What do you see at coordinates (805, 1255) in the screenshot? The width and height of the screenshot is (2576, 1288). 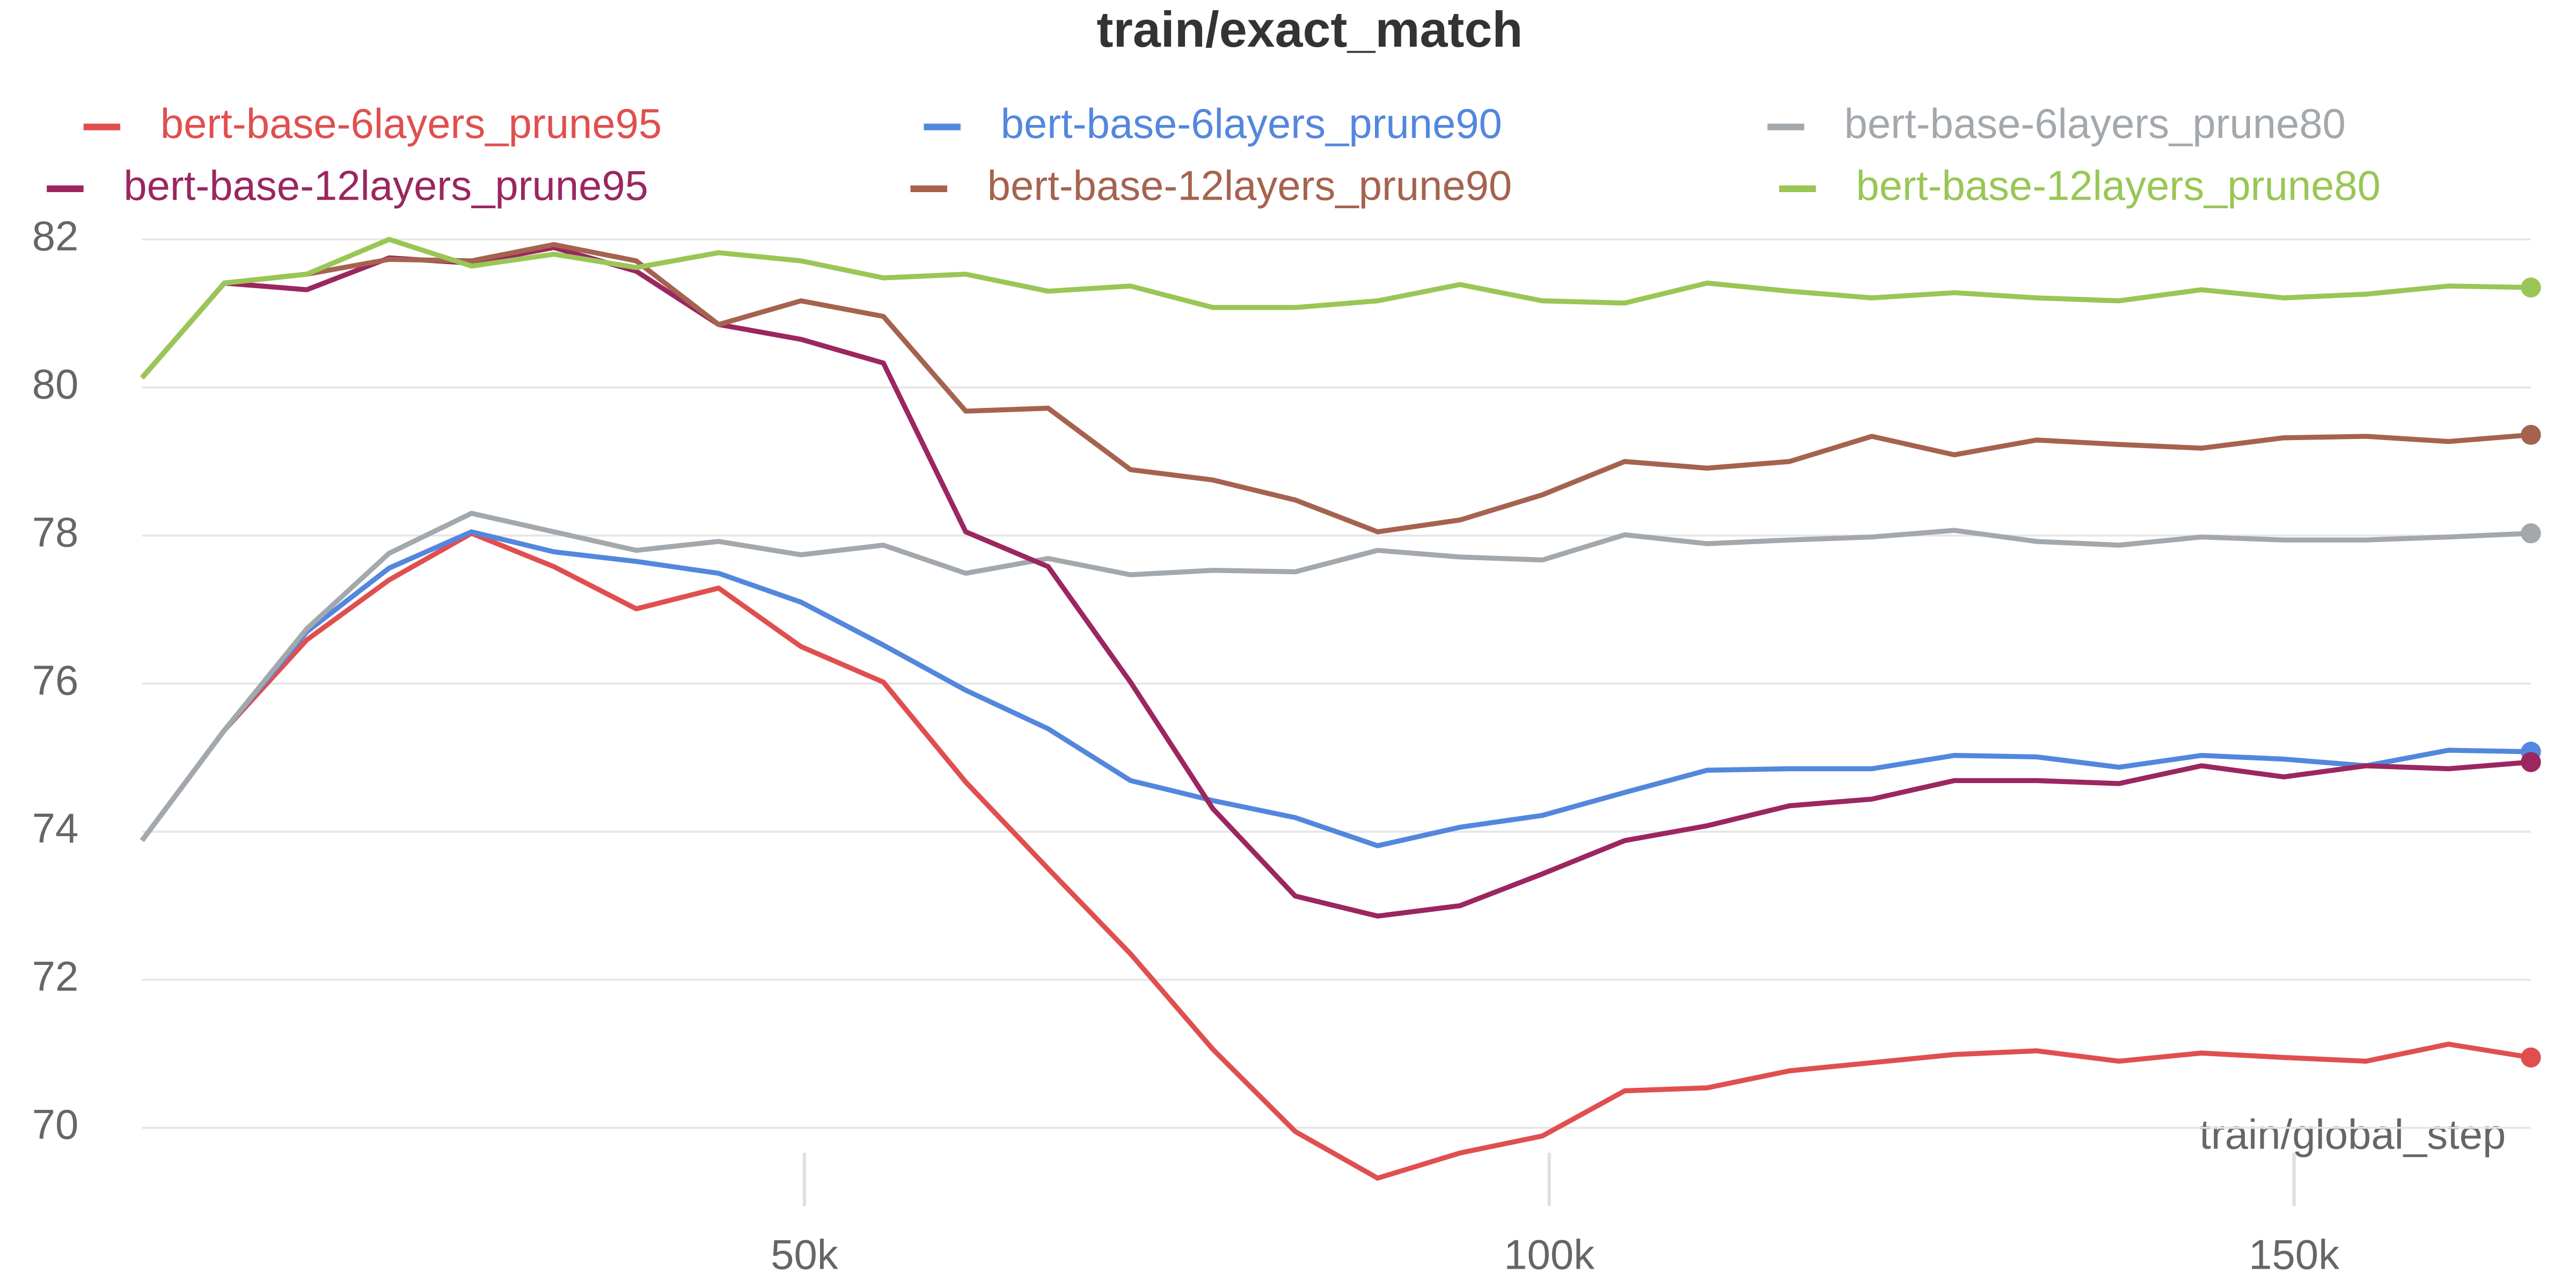 I see `x-tick-label: 50k` at bounding box center [805, 1255].